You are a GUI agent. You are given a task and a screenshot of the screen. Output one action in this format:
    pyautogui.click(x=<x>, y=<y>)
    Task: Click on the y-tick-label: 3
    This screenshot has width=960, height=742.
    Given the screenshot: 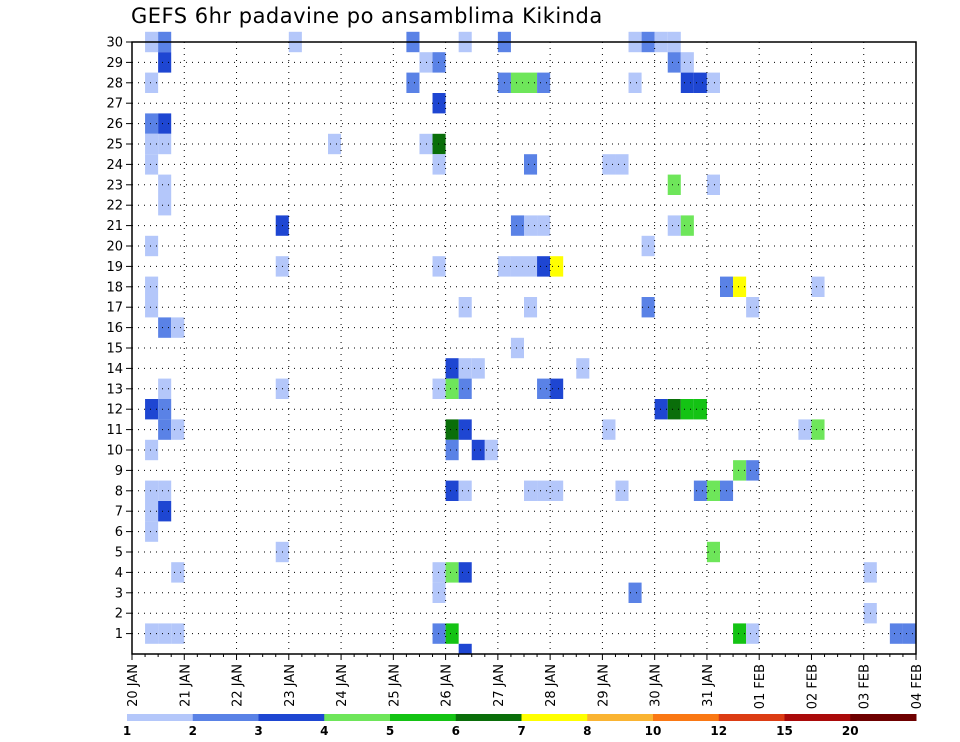 What is the action you would take?
    pyautogui.click(x=119, y=593)
    